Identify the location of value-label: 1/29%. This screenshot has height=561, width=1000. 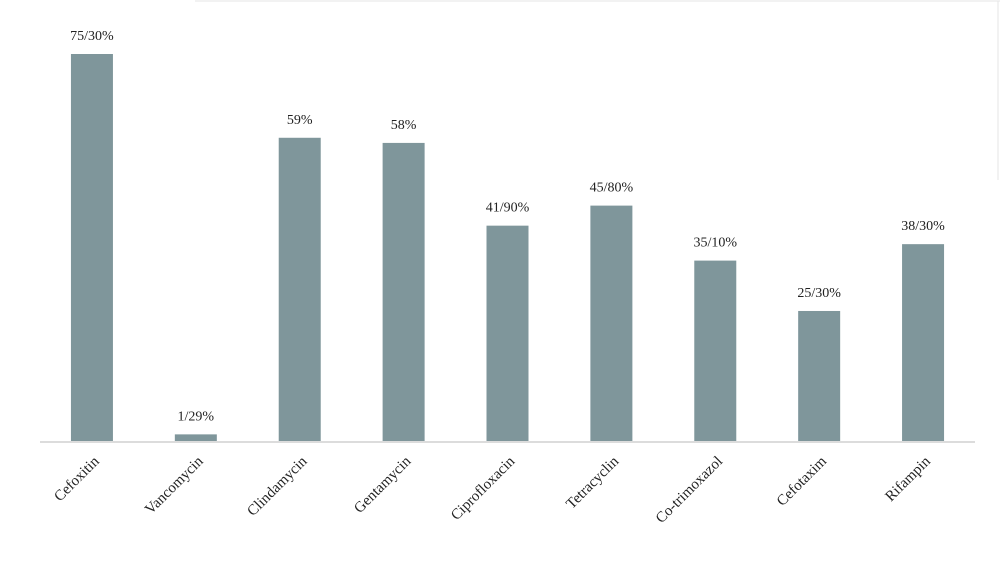
(196, 416).